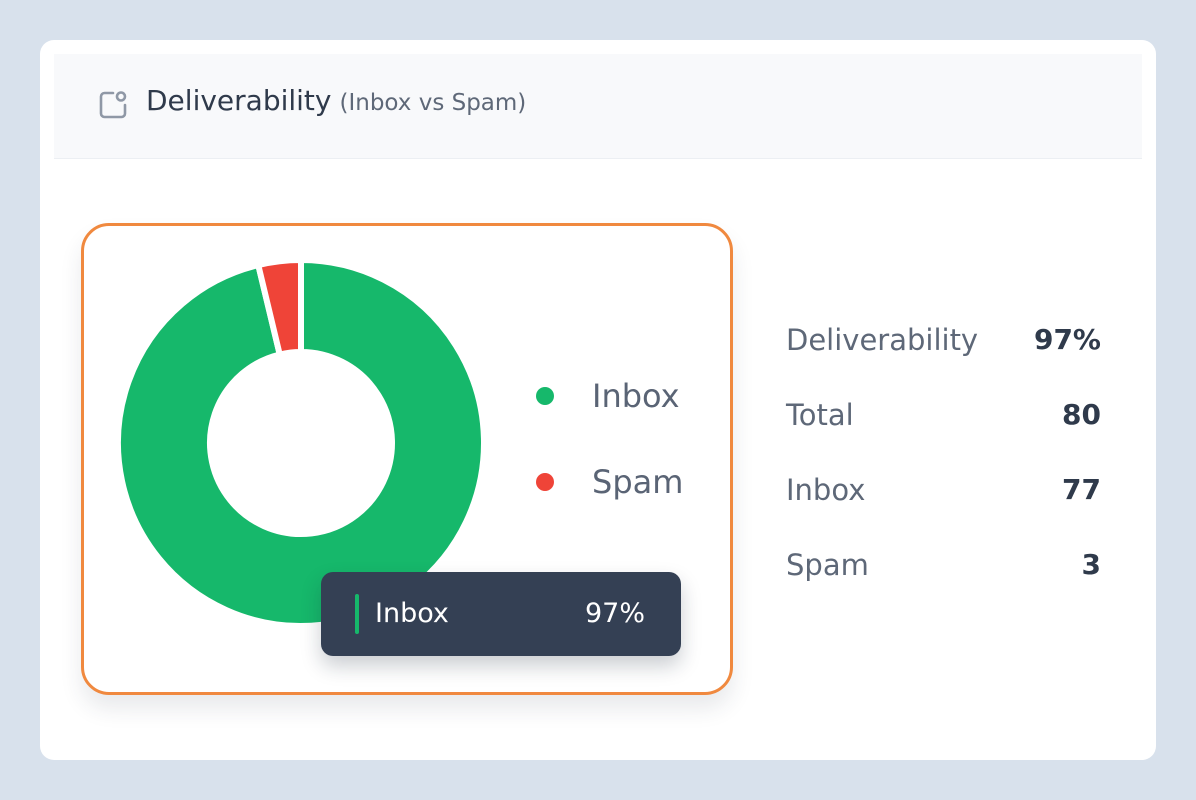 The height and width of the screenshot is (800, 1196). I want to click on widget-icon, so click(113, 105).